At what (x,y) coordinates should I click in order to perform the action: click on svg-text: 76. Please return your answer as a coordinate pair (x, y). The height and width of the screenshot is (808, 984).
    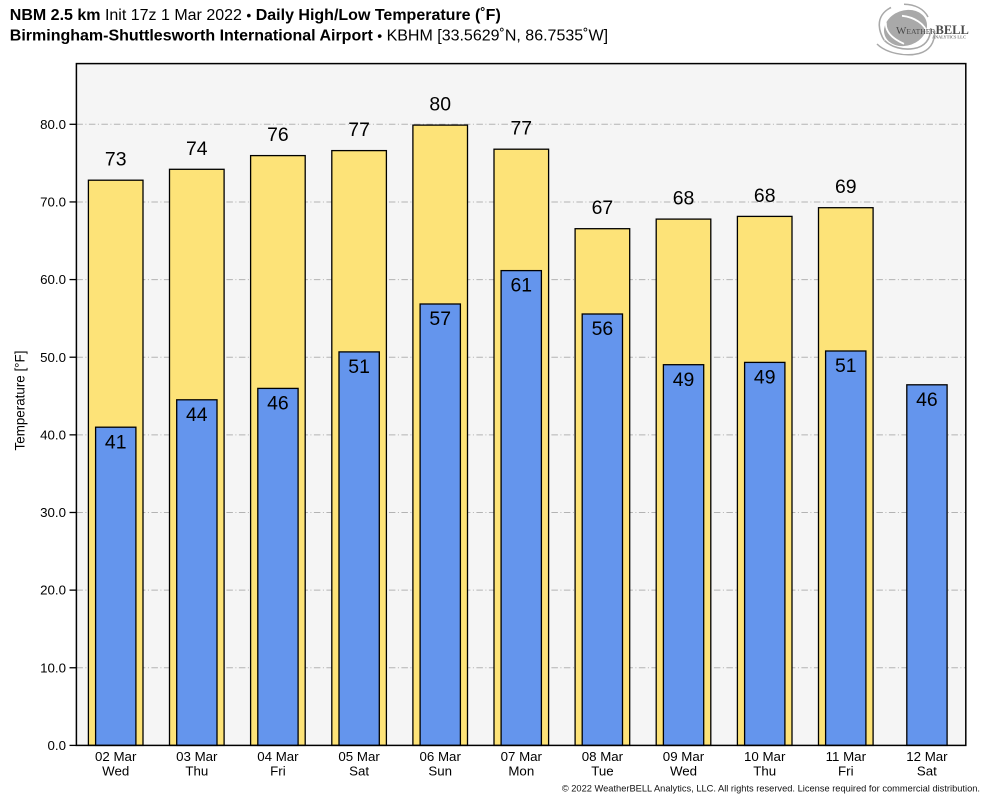
    Looking at the image, I should click on (278, 135).